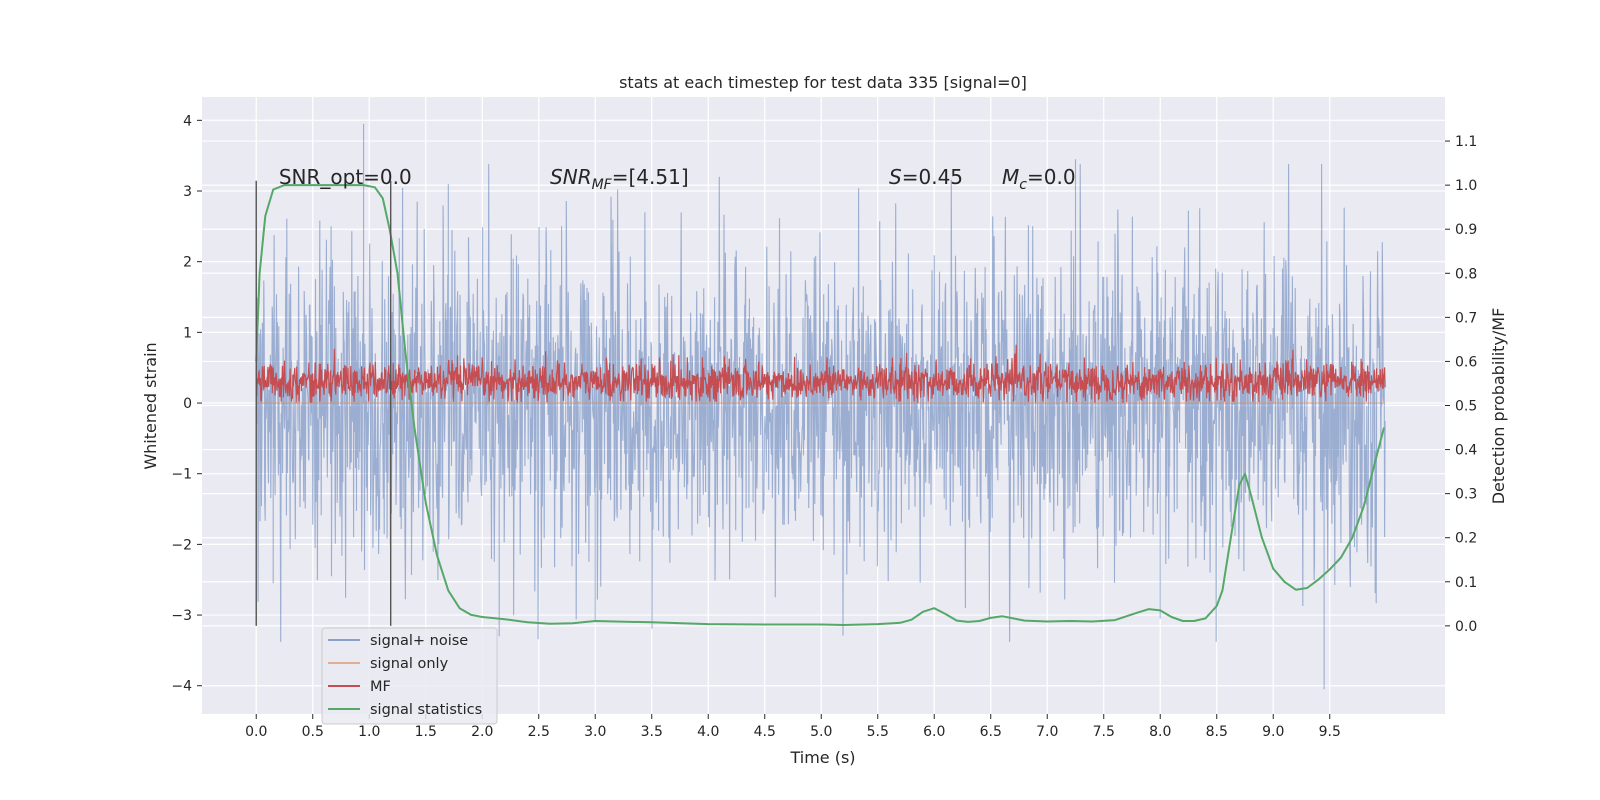 This screenshot has height=800, width=1600. Describe the element at coordinates (765, 732) in the screenshot. I see `x-tick-label: 4.5` at that location.